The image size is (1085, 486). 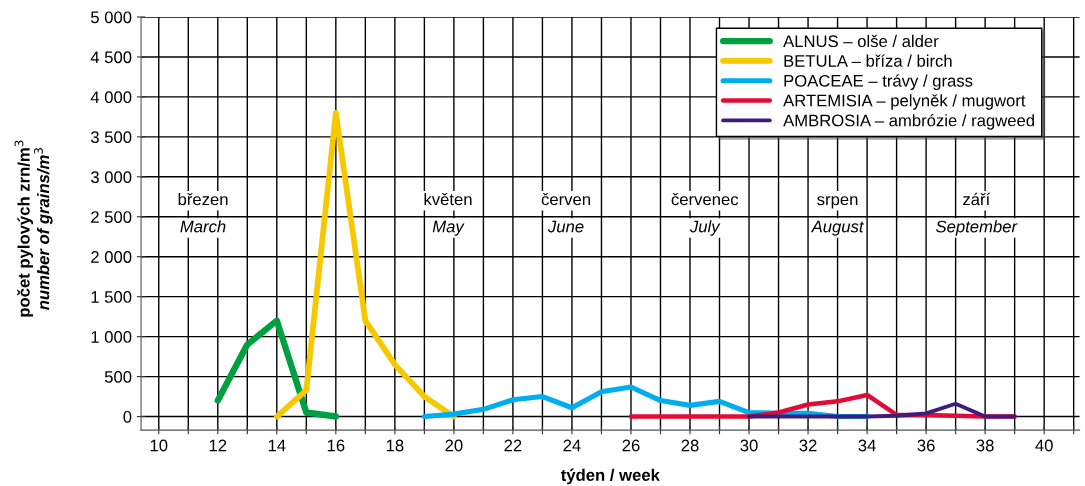 I want to click on x-tick-label: 32, so click(x=808, y=445).